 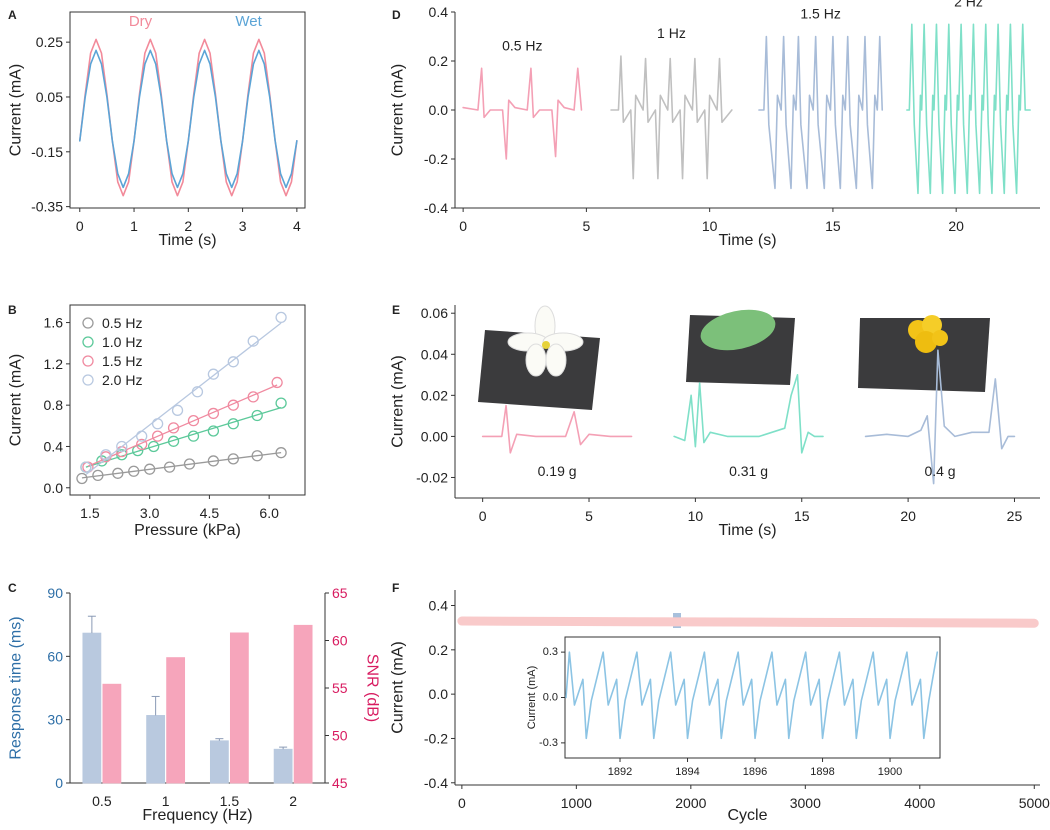 I want to click on legend-label: 2.0 Hz, so click(x=122, y=380).